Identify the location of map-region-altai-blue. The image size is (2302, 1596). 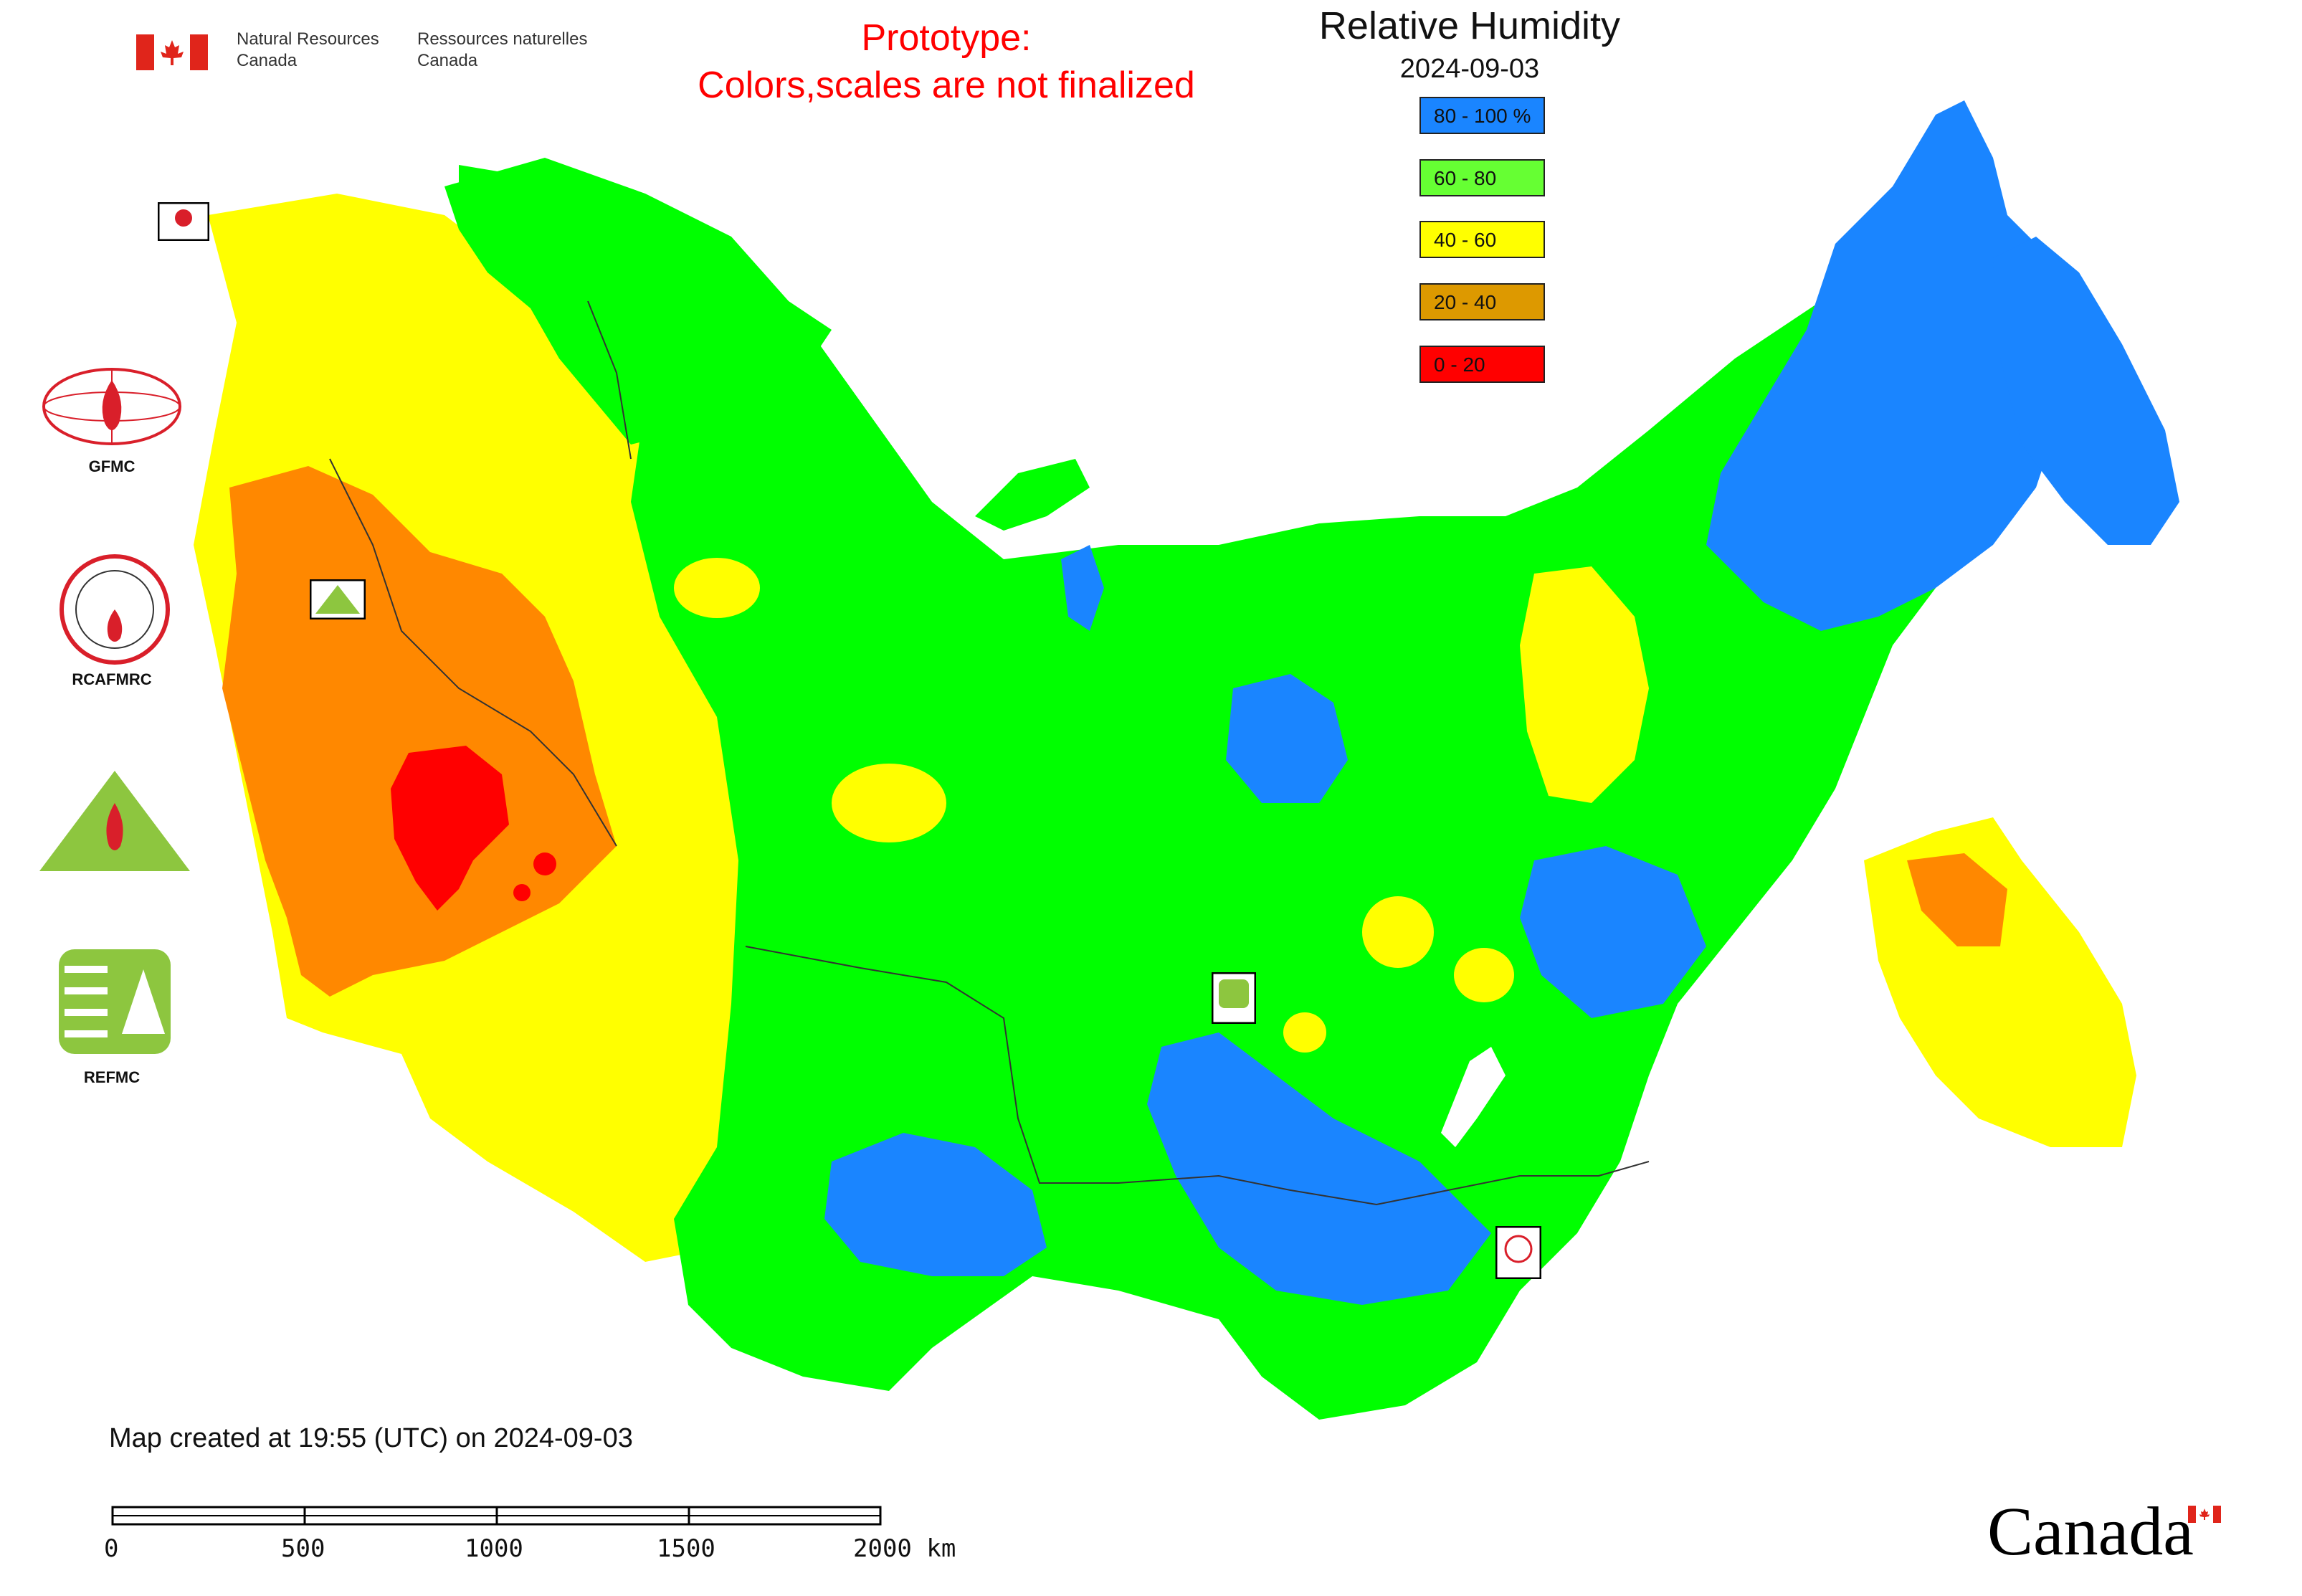
(1319, 1168).